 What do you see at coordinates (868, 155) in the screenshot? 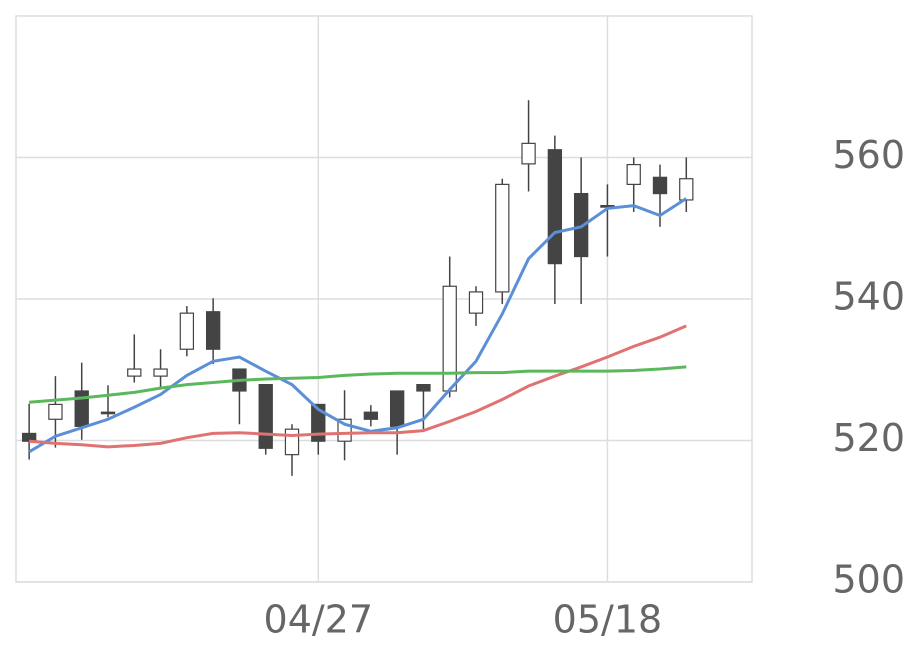
I see `y-tick-label: 560` at bounding box center [868, 155].